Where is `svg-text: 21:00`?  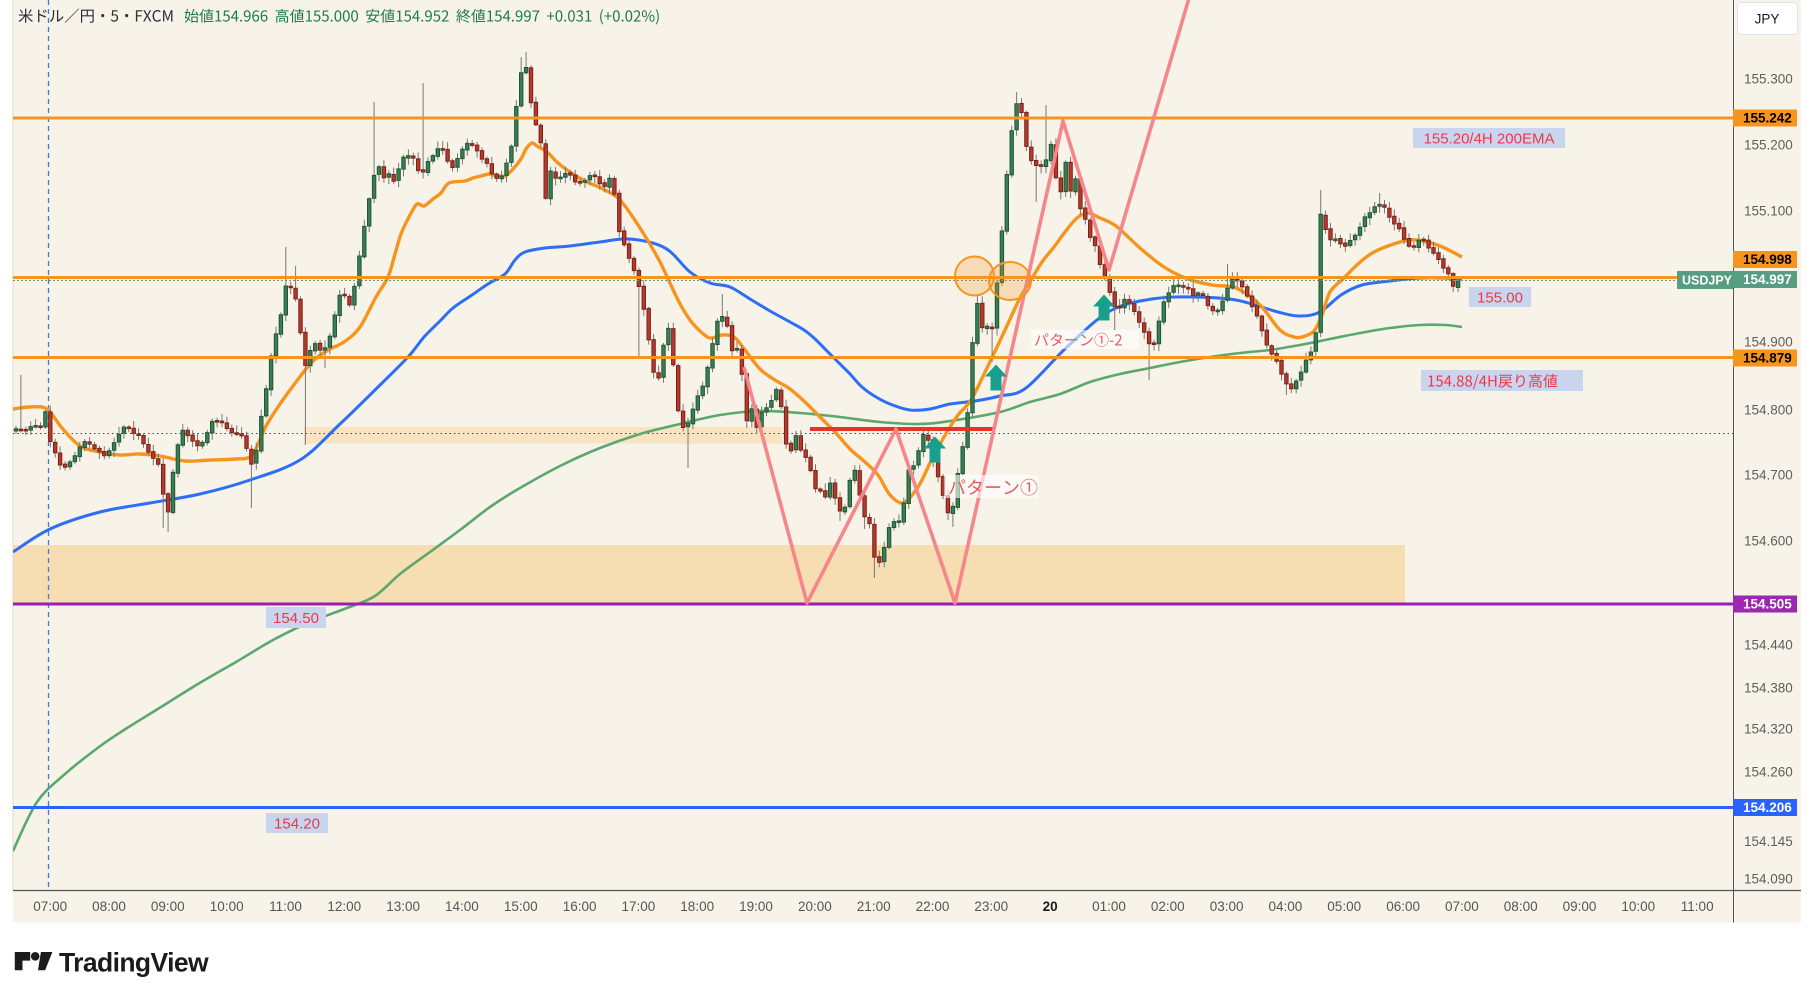 svg-text: 21:00 is located at coordinates (874, 906).